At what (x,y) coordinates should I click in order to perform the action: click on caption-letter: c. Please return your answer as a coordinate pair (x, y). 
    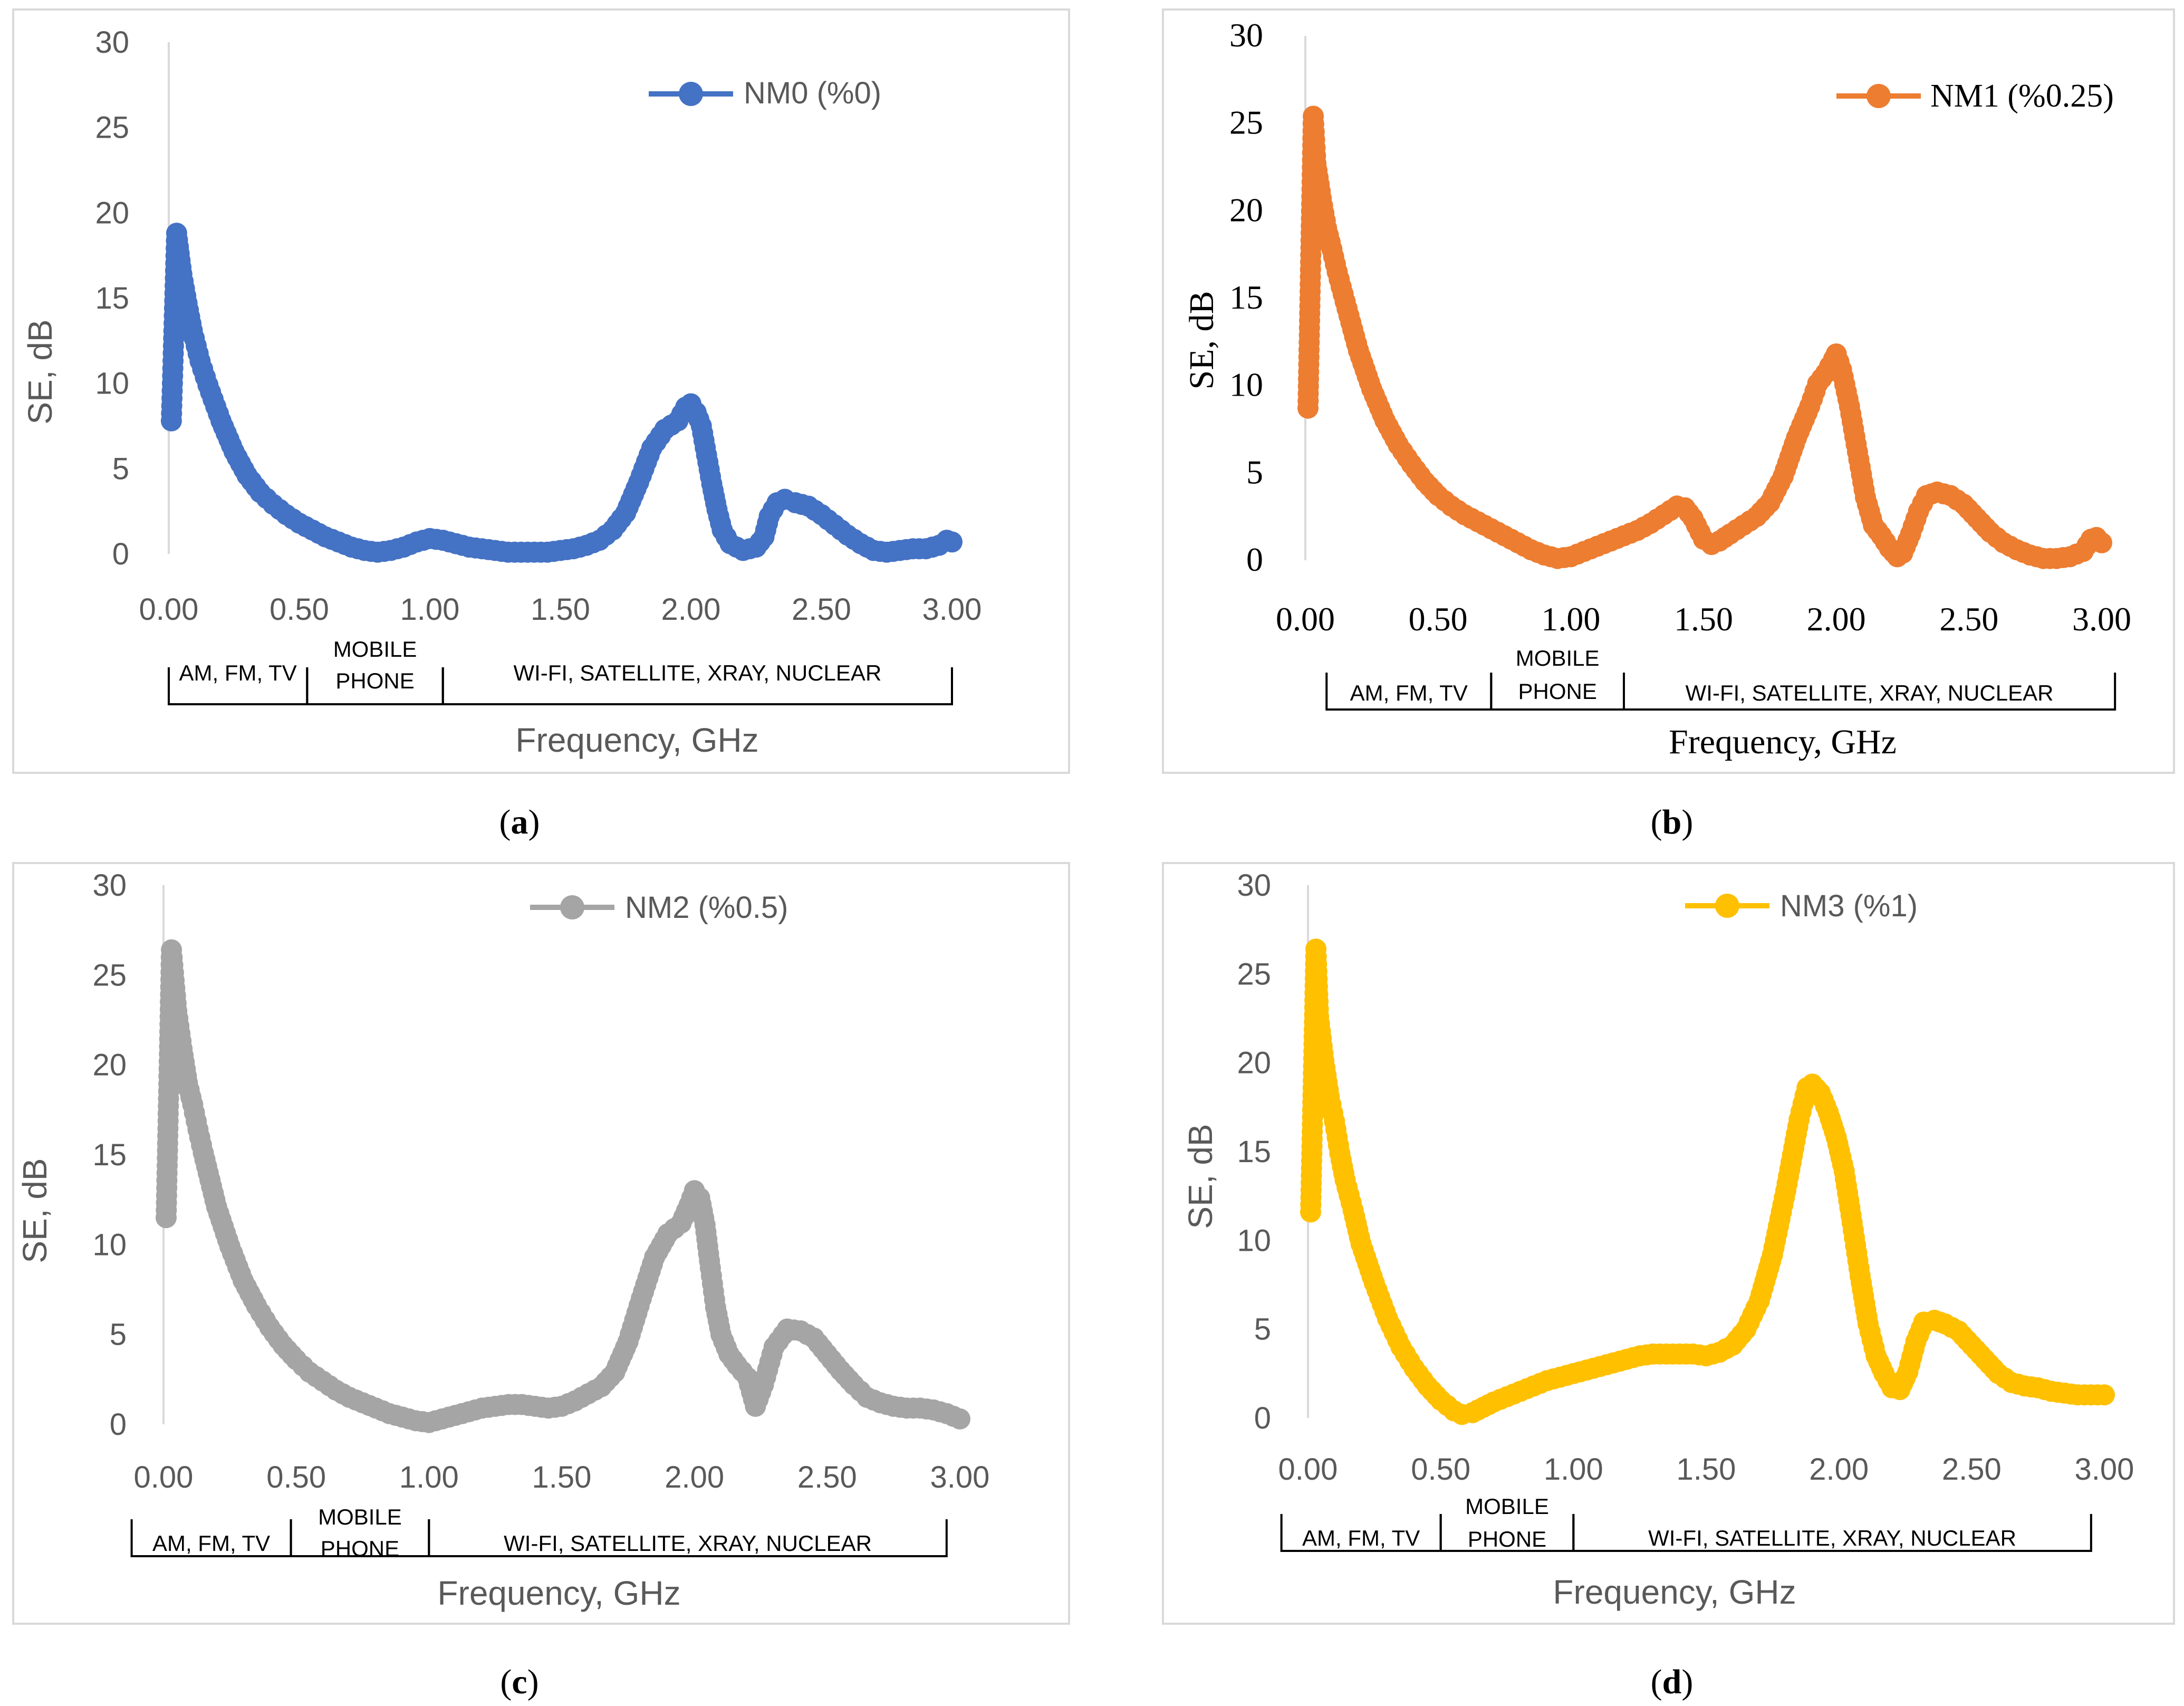
    Looking at the image, I should click on (519, 1682).